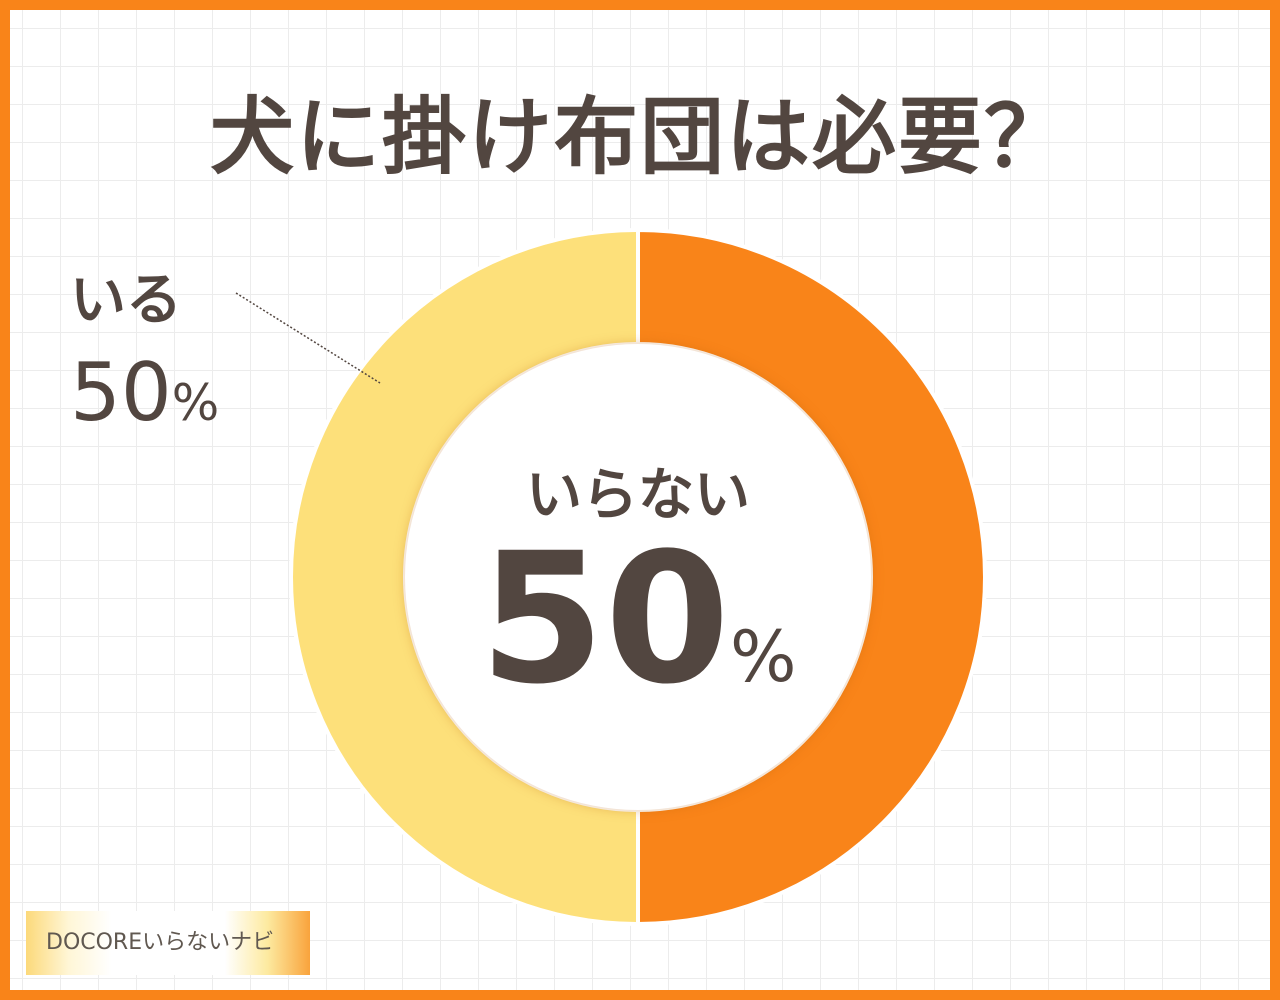 This screenshot has height=1000, width=1280. What do you see at coordinates (308, 338) in the screenshot?
I see `leader-line` at bounding box center [308, 338].